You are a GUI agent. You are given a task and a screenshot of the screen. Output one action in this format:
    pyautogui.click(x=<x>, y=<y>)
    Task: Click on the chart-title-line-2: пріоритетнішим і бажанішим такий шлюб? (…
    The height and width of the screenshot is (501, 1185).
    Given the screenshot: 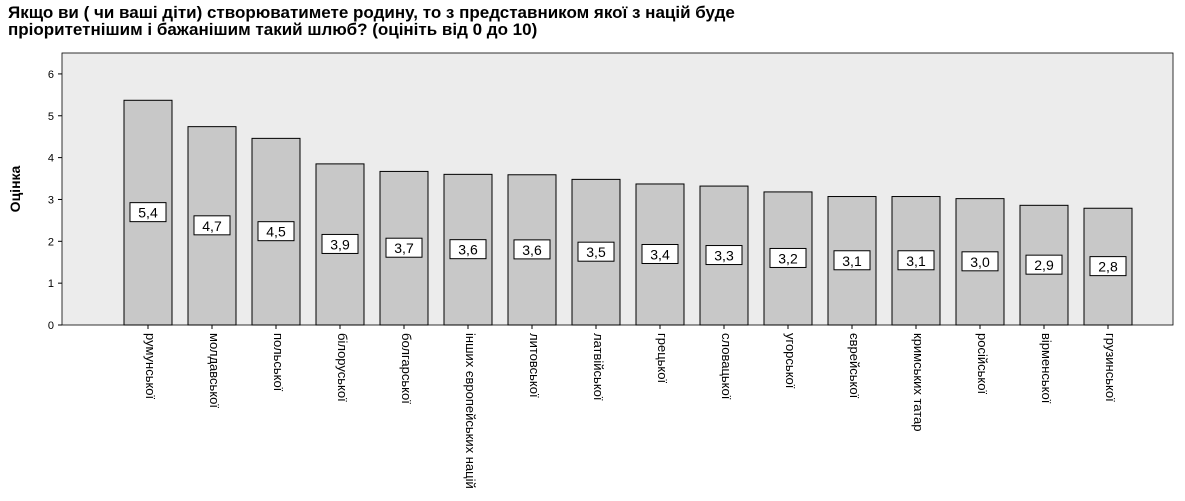 What is the action you would take?
    pyautogui.click(x=273, y=29)
    